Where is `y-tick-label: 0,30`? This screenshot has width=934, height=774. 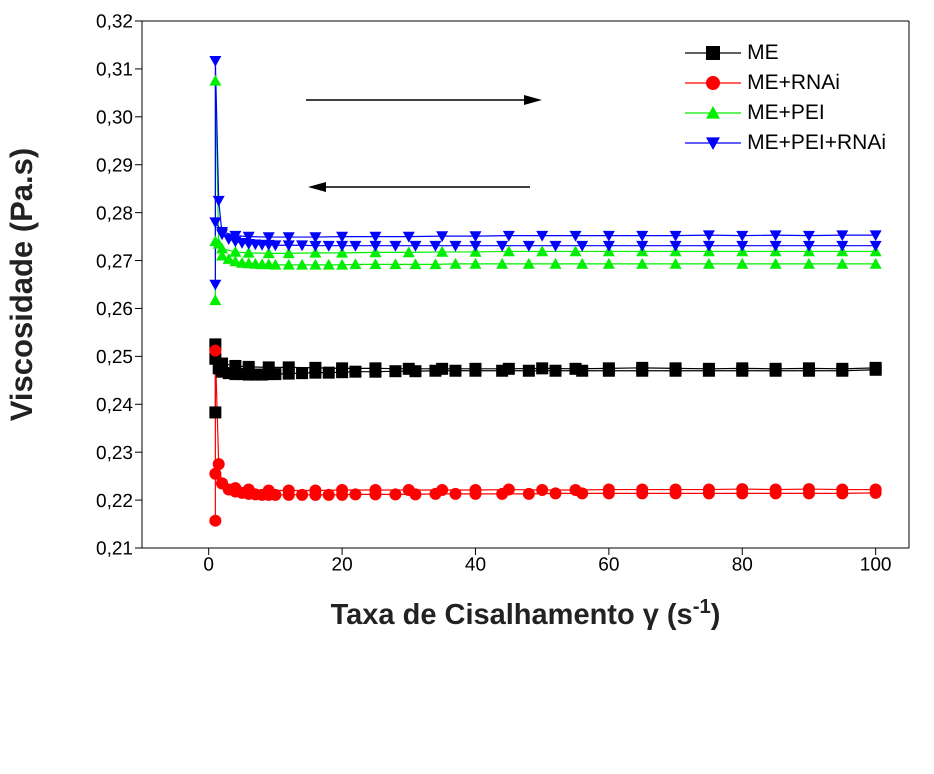 y-tick-label: 0,30 is located at coordinates (114, 118).